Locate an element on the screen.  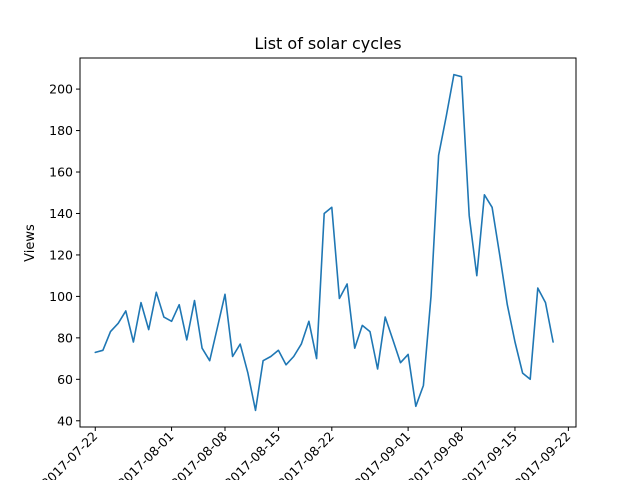
y-tick-label: 200 is located at coordinates (61, 89).